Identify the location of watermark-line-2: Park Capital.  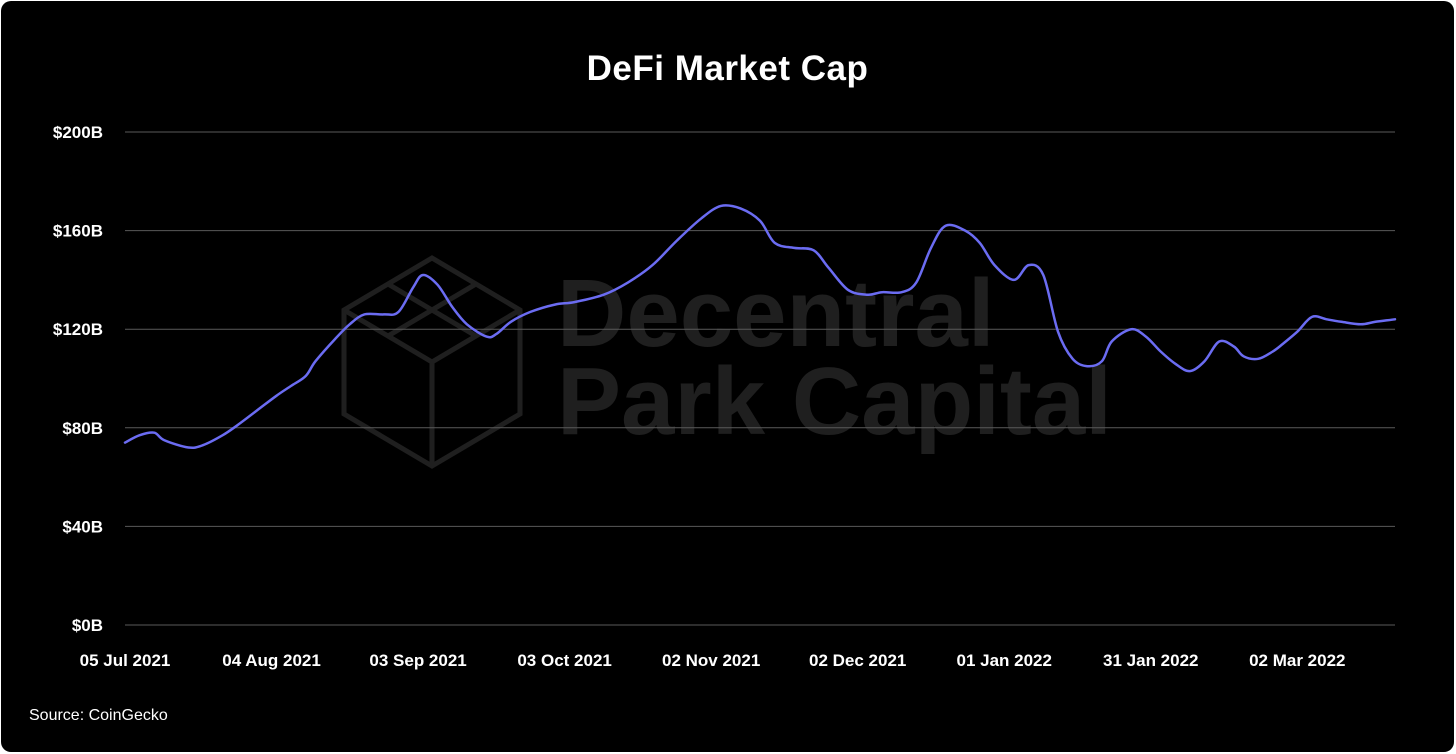
(834, 401).